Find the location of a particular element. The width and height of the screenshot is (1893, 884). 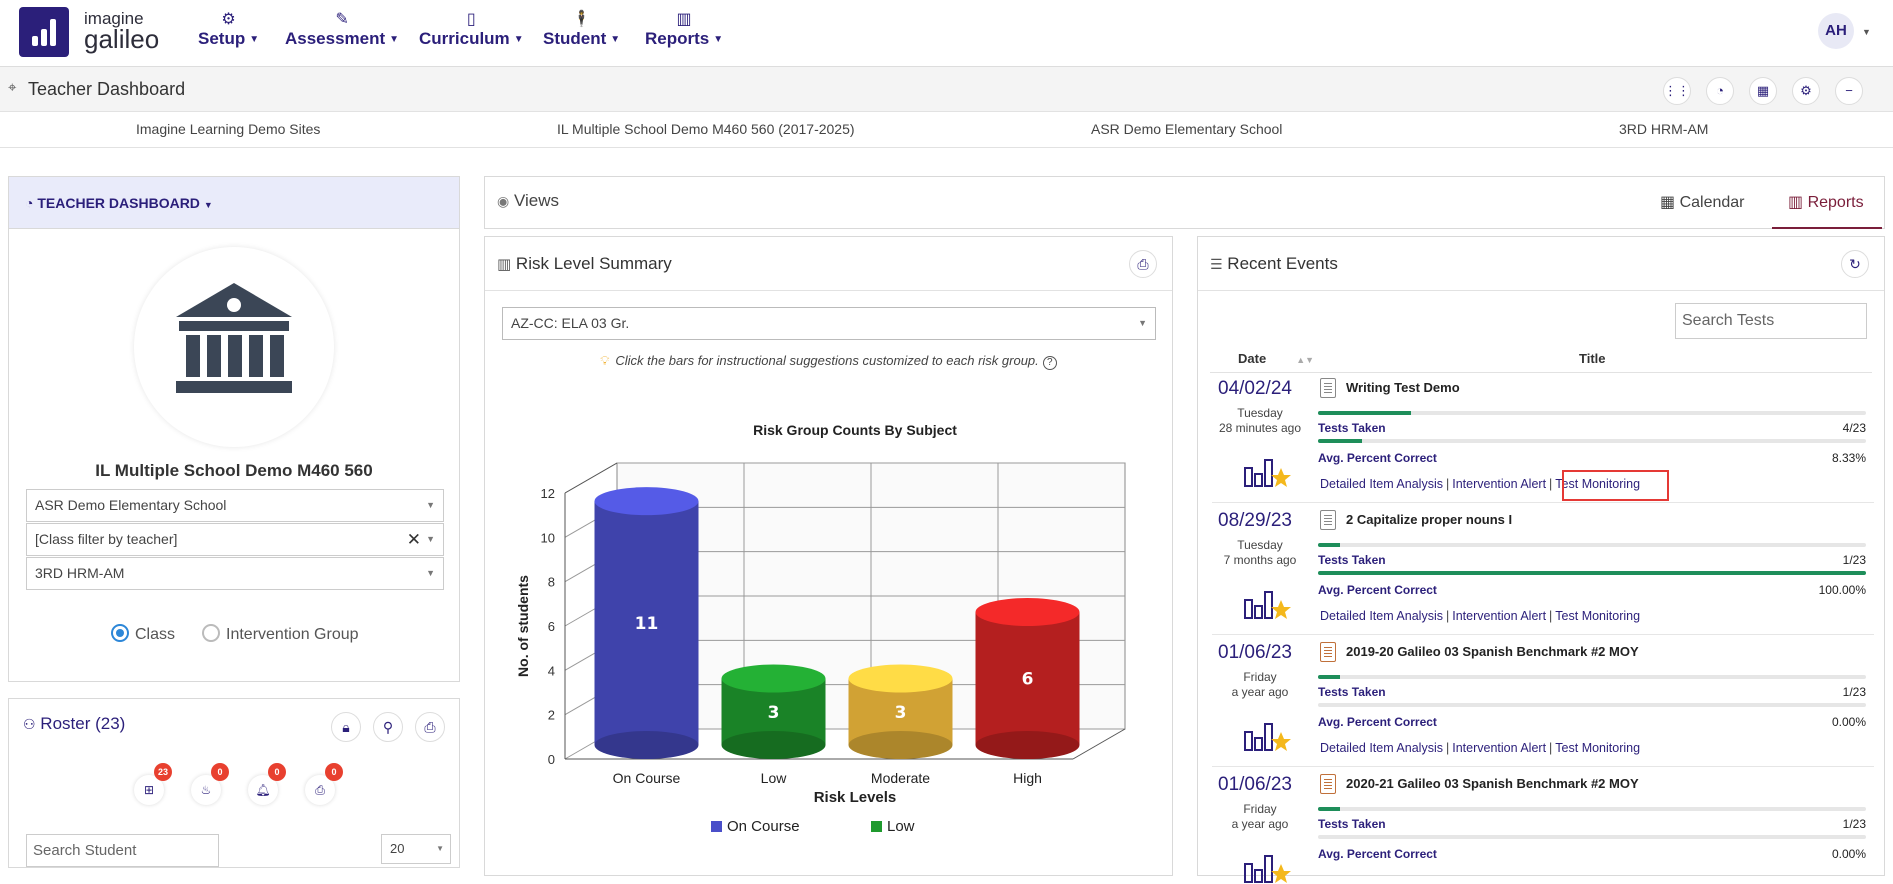

bar-base is located at coordinates (1027, 745).